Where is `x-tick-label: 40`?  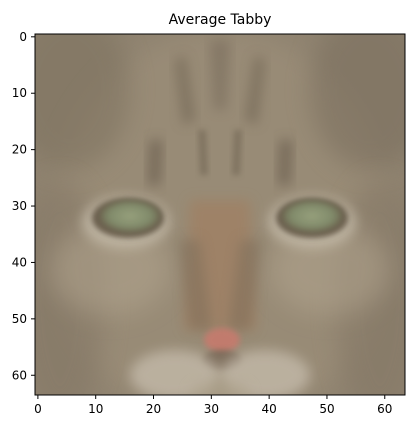
x-tick-label: 40 is located at coordinates (269, 409).